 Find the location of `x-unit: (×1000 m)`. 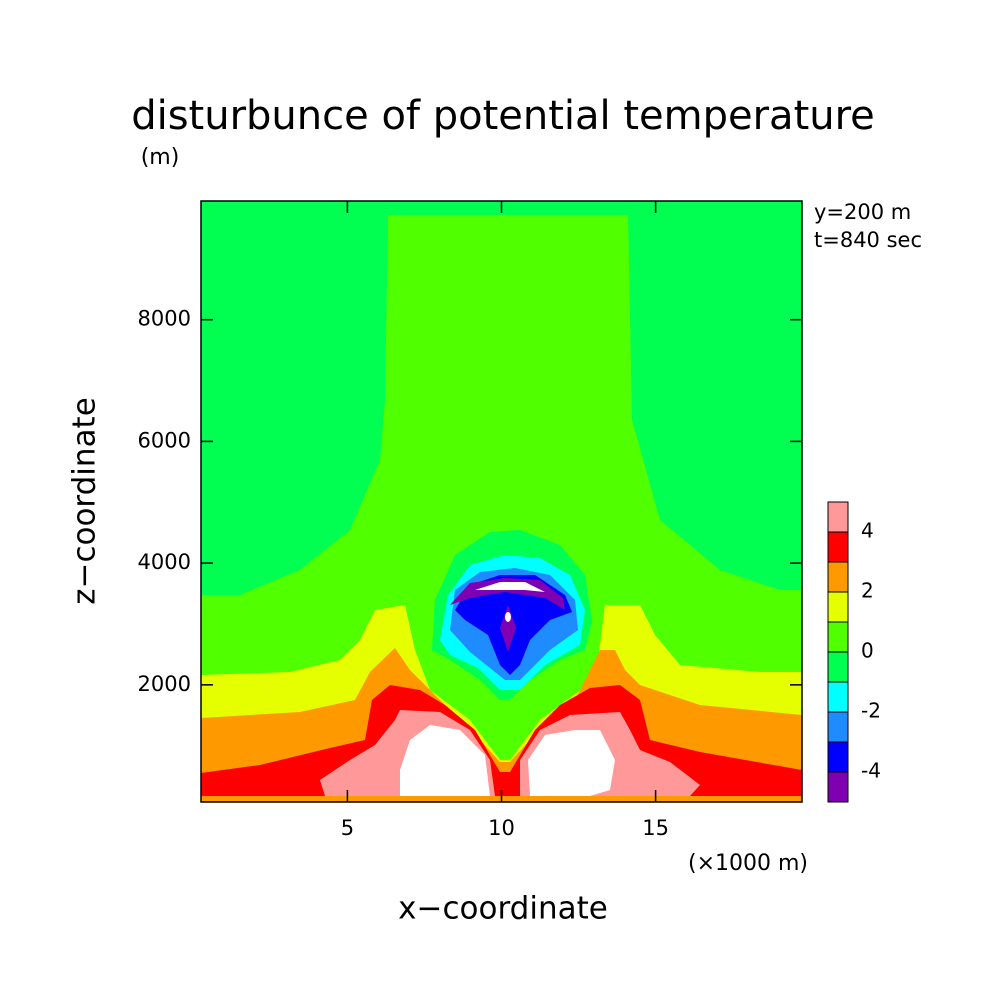

x-unit: (×1000 m) is located at coordinates (748, 863).